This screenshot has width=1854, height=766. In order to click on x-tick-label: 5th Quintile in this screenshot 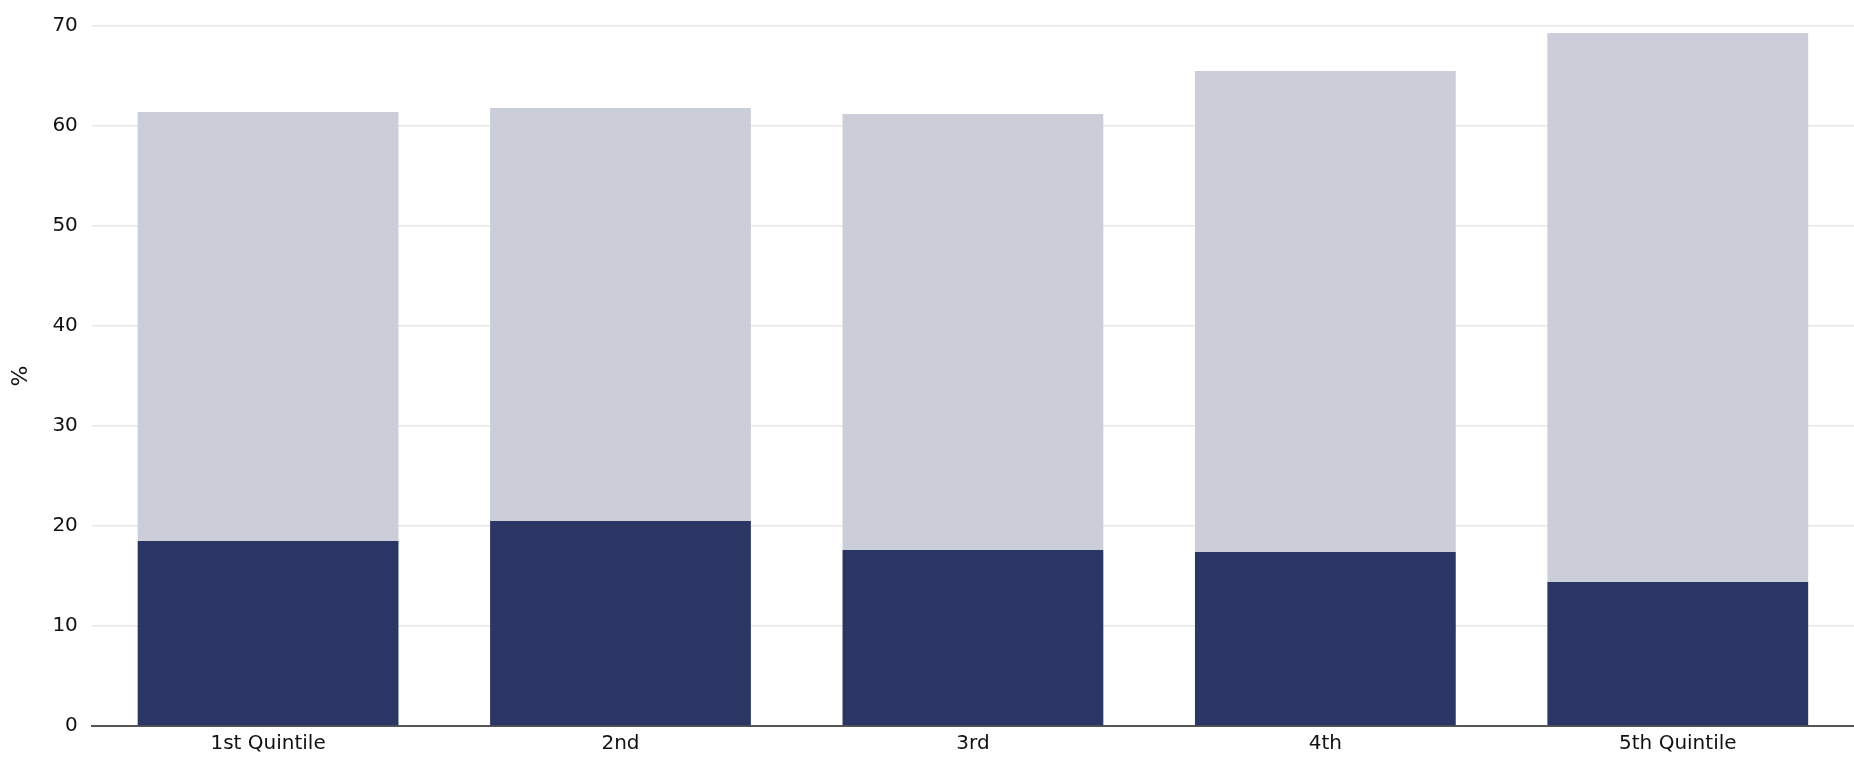, I will do `click(1678, 742)`.